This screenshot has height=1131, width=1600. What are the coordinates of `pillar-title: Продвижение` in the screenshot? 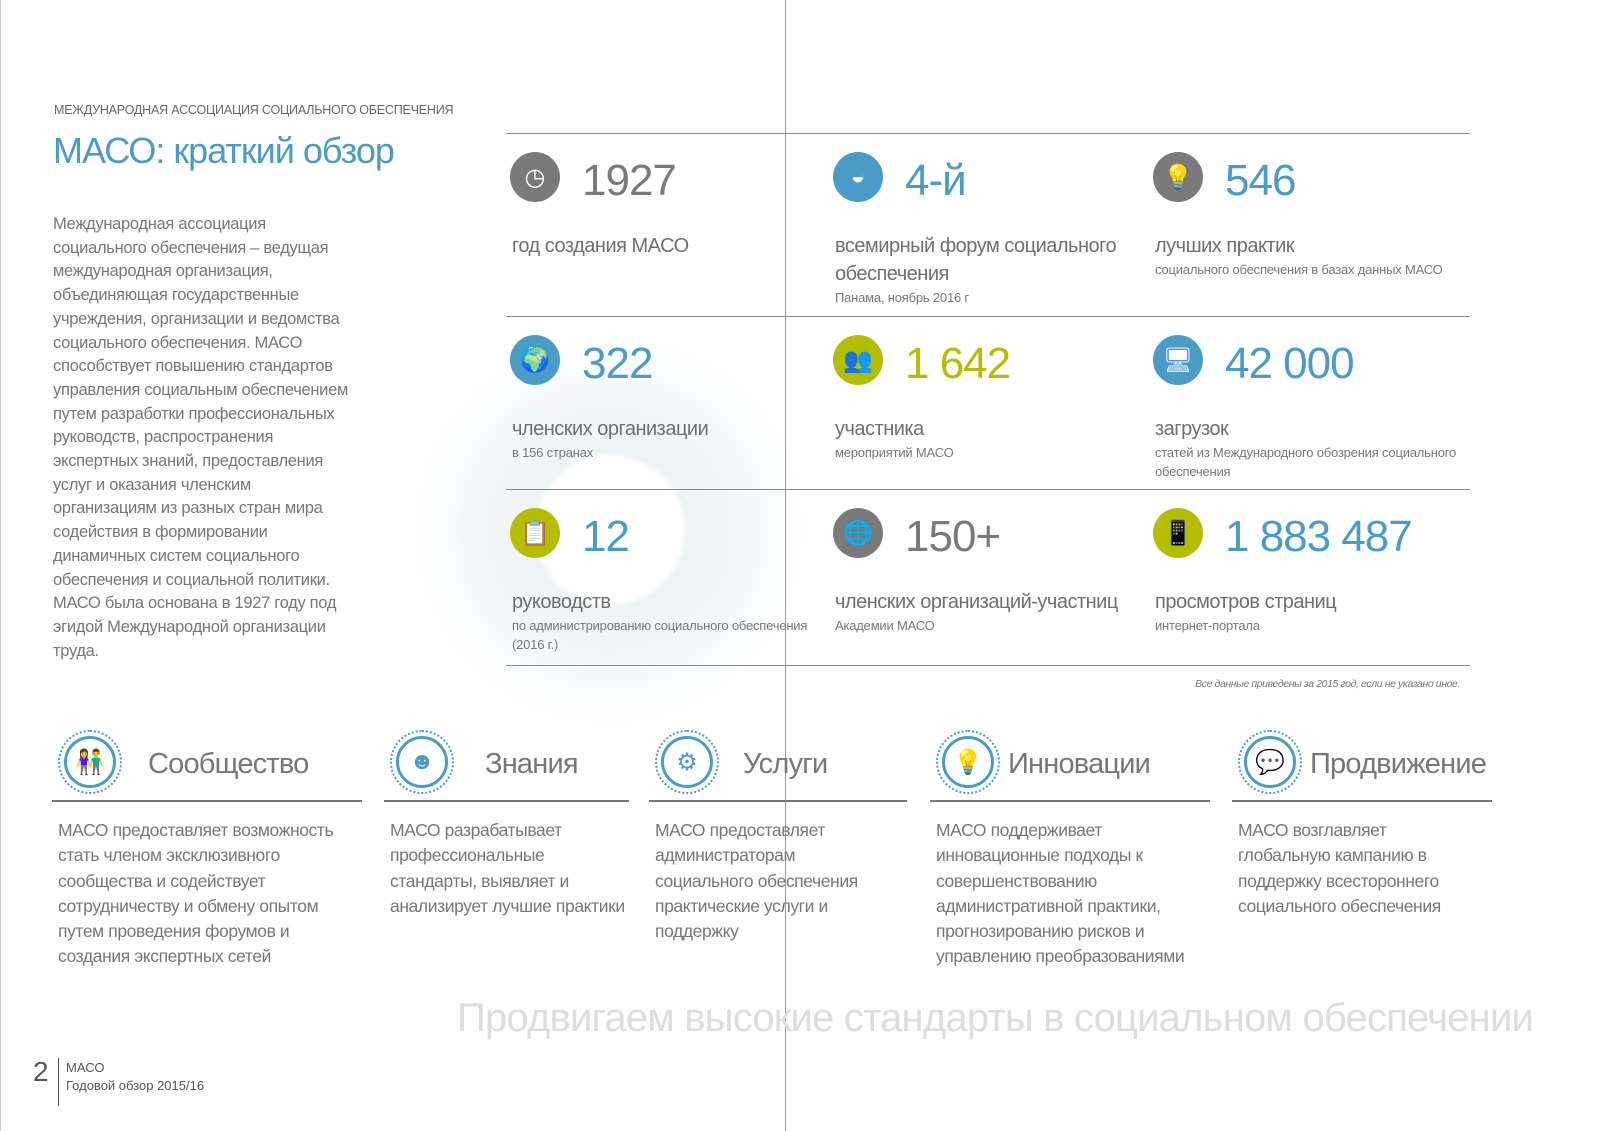 It's located at (1398, 764).